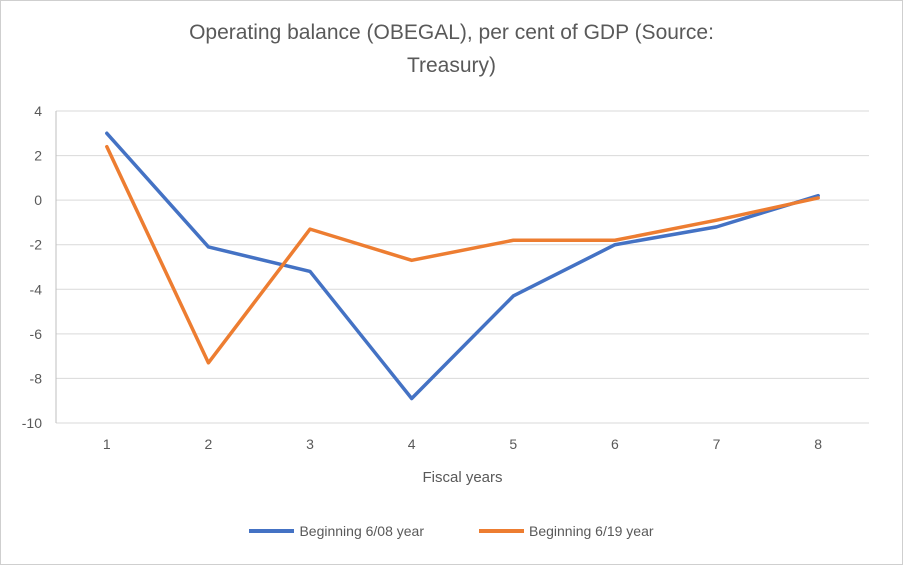 The height and width of the screenshot is (565, 903). Describe the element at coordinates (36, 334) in the screenshot. I see `y-tick-label: -6` at that location.